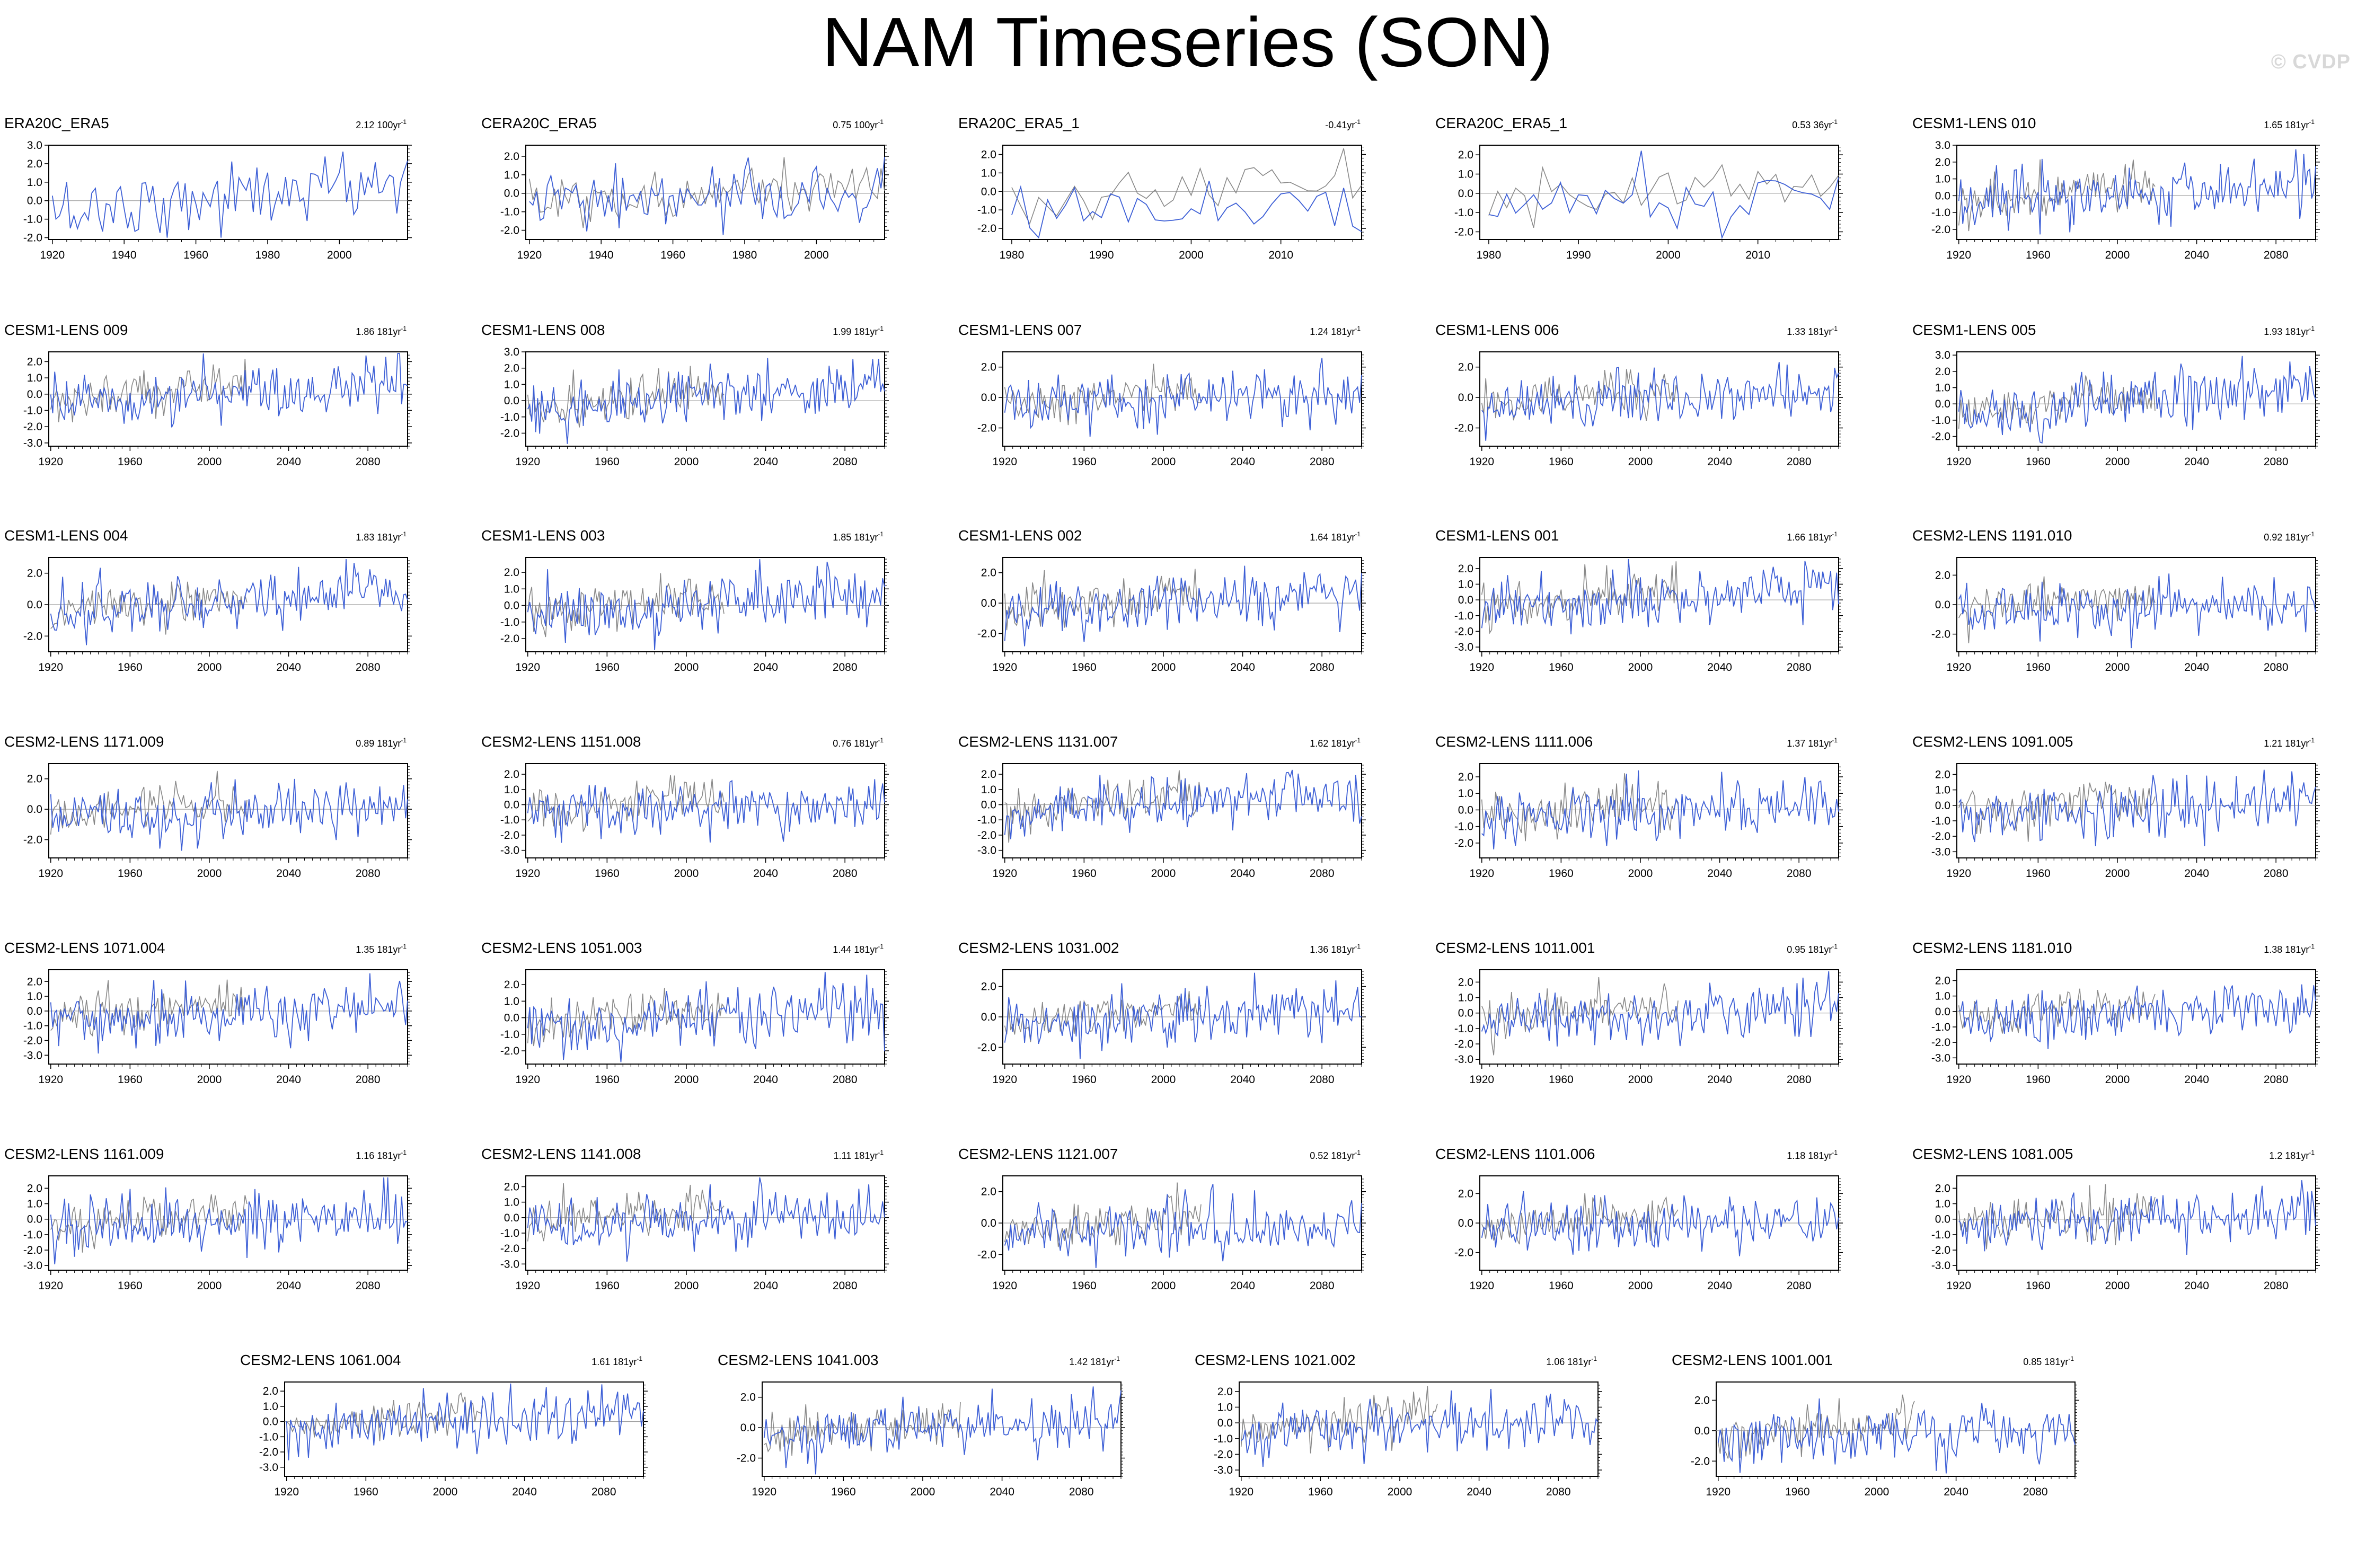 The height and width of the screenshot is (1568, 2375). What do you see at coordinates (799, 1360) in the screenshot?
I see `panel-title: CESM2-LENS 1041.003` at bounding box center [799, 1360].